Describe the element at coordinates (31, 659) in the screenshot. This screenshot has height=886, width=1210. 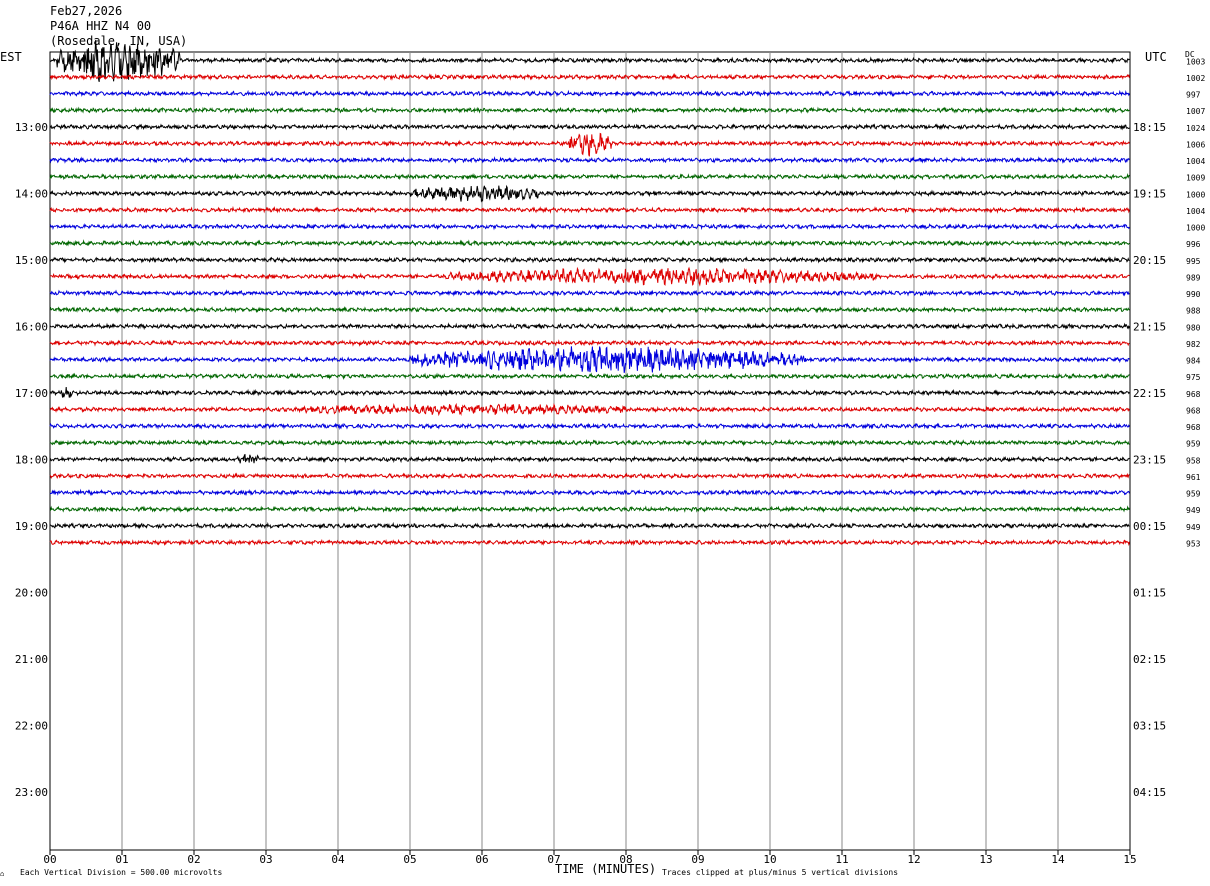
I see `left-hour-label: 21:00` at that location.